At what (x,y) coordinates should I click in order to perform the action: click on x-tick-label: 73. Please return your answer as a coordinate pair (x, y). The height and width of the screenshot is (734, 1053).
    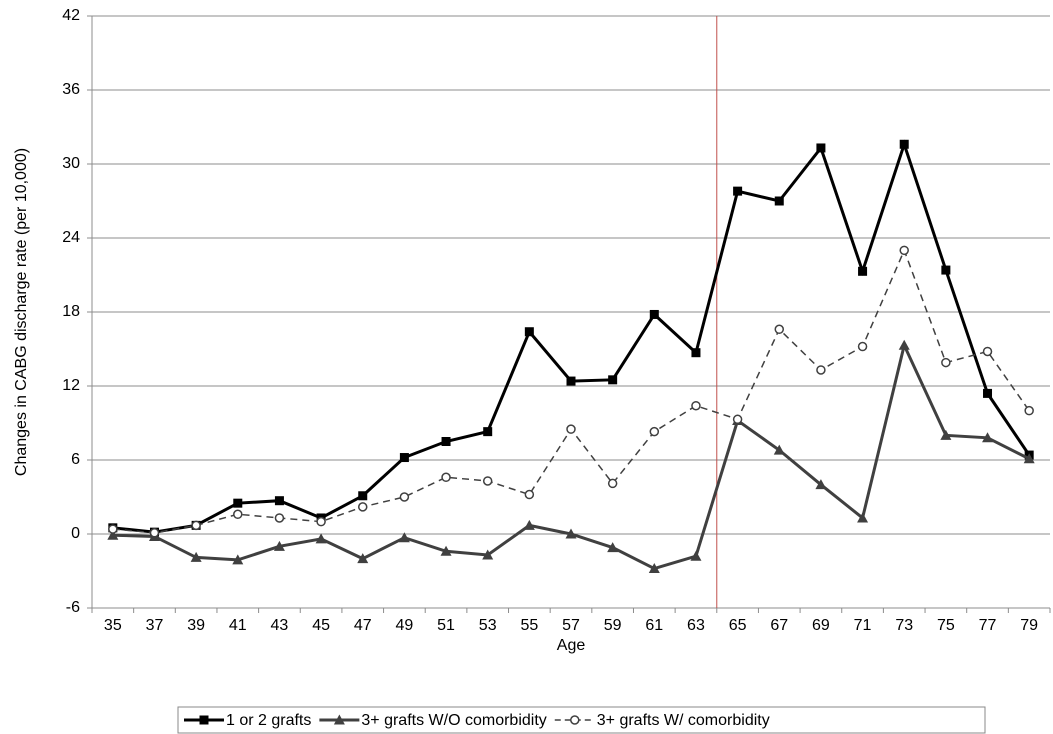
    Looking at the image, I should click on (904, 625).